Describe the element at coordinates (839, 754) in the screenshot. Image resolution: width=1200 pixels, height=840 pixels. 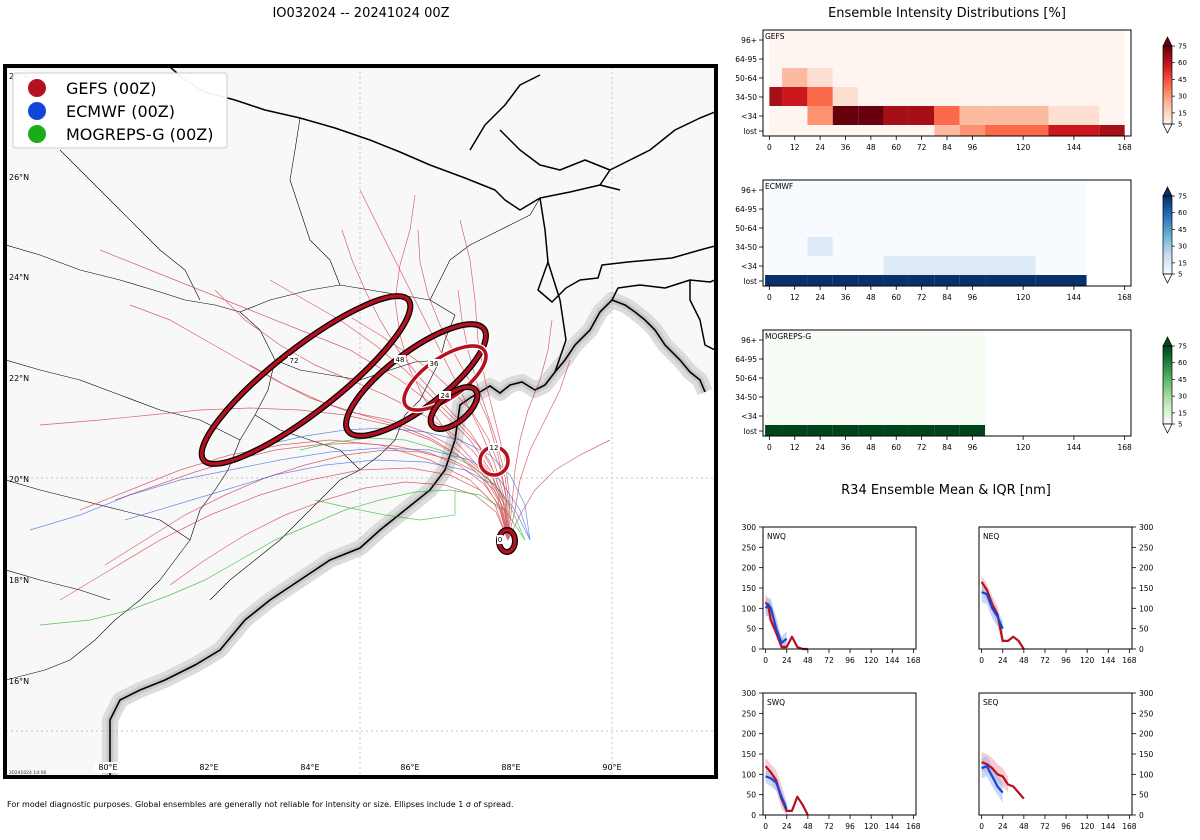
I see `r34-plot-bg` at that location.